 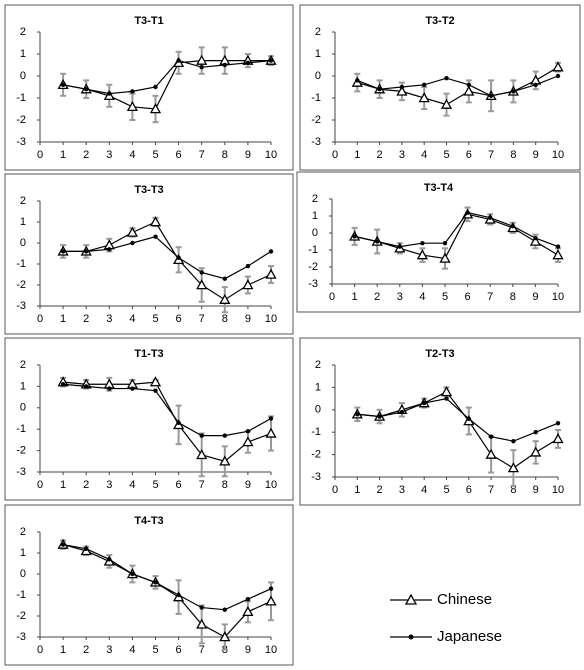 I want to click on chart-panel: T3-T1 -3 -2 -1 0 1 2 0 1 2 3 4 5 6 7 8 9 10, so click(x=149, y=87).